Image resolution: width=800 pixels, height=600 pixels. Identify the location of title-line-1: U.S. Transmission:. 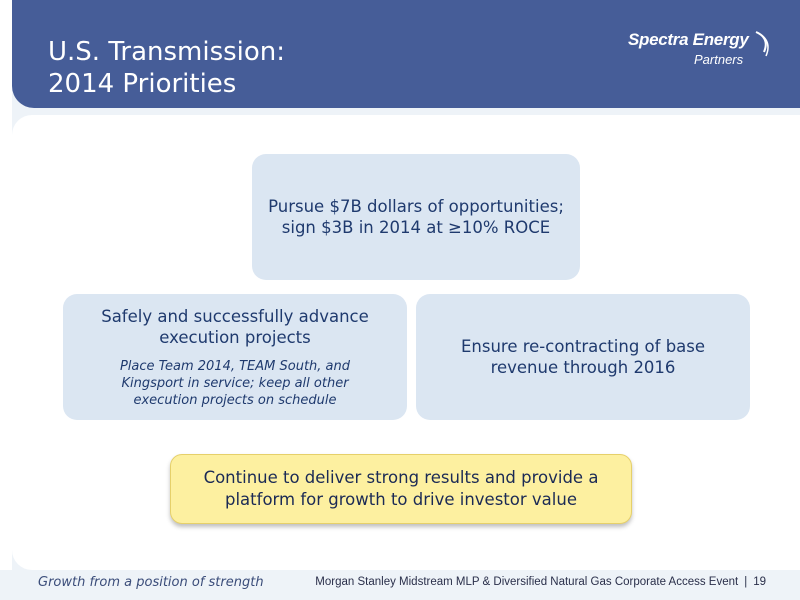
(167, 52).